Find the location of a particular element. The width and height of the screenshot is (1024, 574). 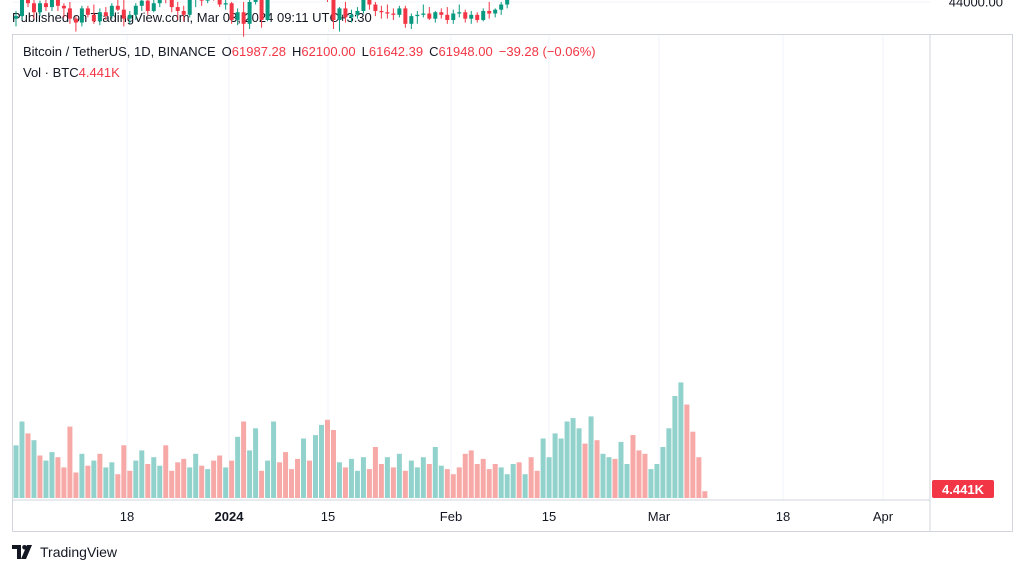

close-value: 61948.00 is located at coordinates (465, 51).